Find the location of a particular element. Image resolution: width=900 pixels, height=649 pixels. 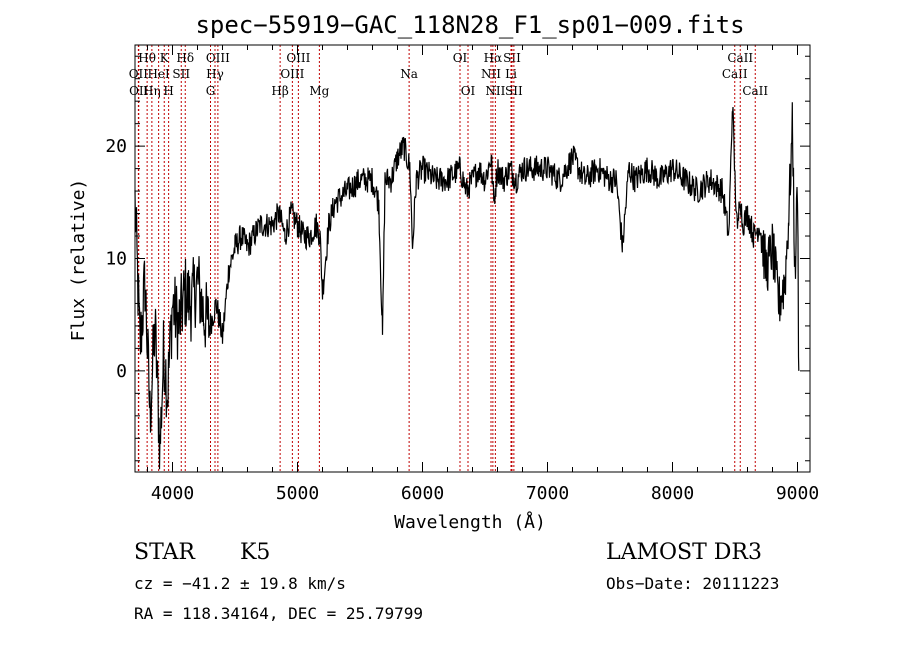

object-class: STAR is located at coordinates (164, 552).